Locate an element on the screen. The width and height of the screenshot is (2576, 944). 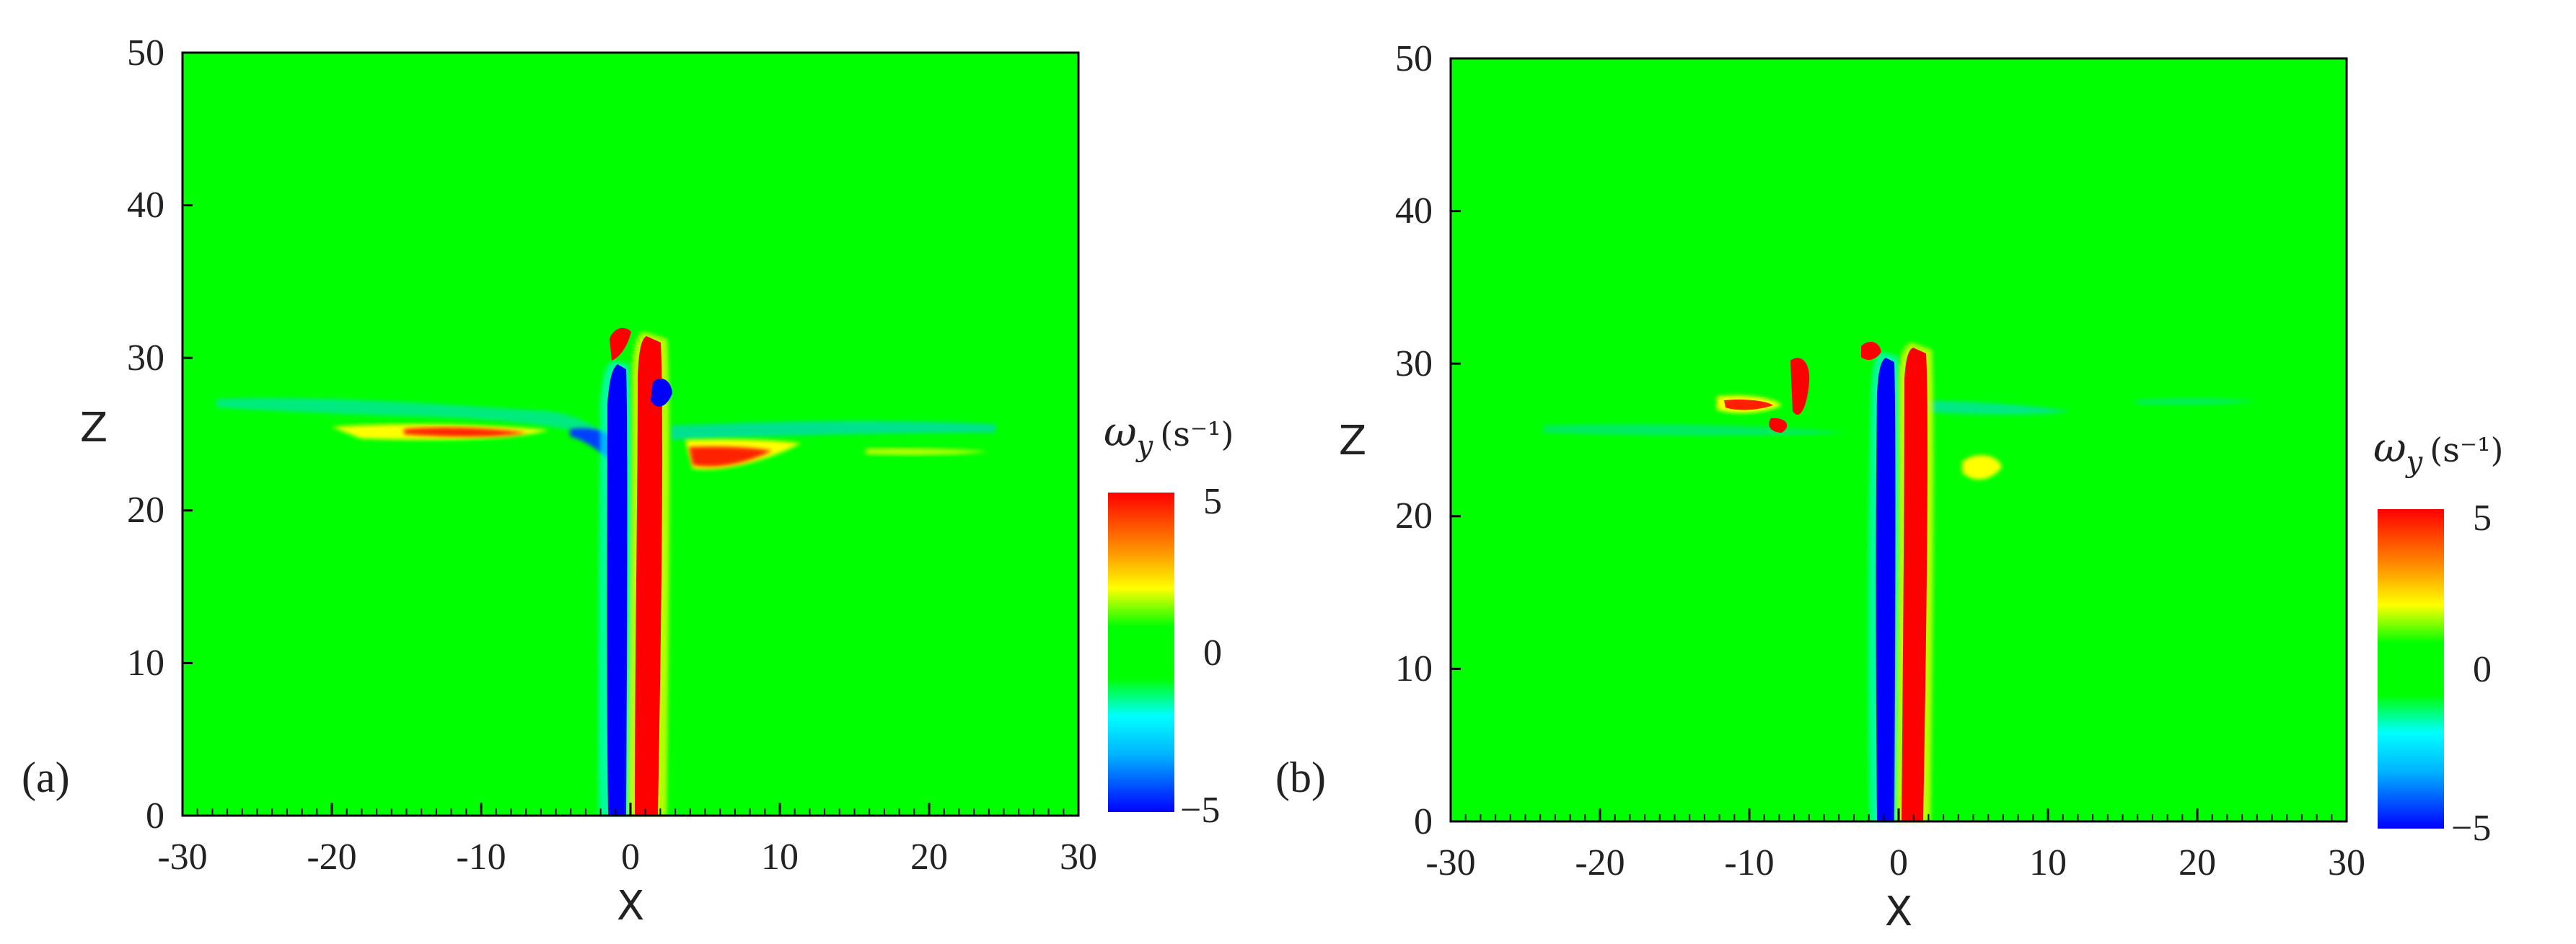
shear-layer-far-right-a is located at coordinates (927, 452).